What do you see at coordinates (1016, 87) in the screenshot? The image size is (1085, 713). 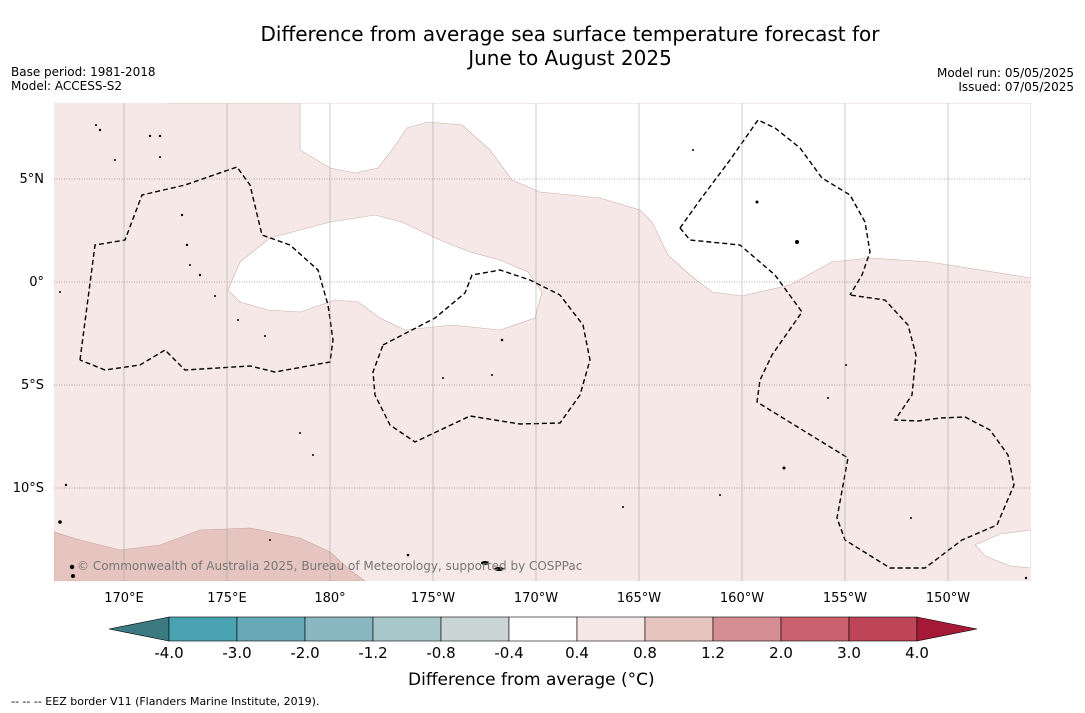 I see `issued-text: Issued: 07/05/2025` at bounding box center [1016, 87].